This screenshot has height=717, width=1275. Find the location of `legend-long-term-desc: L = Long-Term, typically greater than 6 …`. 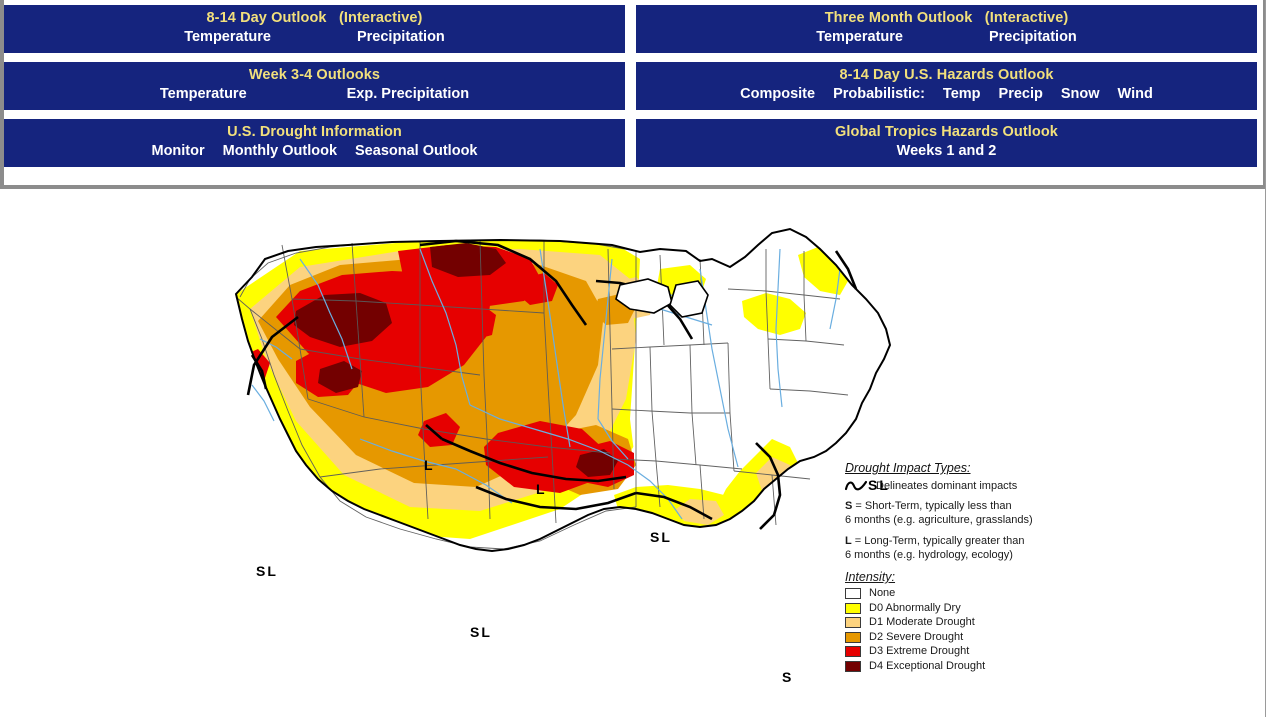

legend-long-term-desc: L = Long-Term, typically greater than 6 … is located at coordinates (945, 548).